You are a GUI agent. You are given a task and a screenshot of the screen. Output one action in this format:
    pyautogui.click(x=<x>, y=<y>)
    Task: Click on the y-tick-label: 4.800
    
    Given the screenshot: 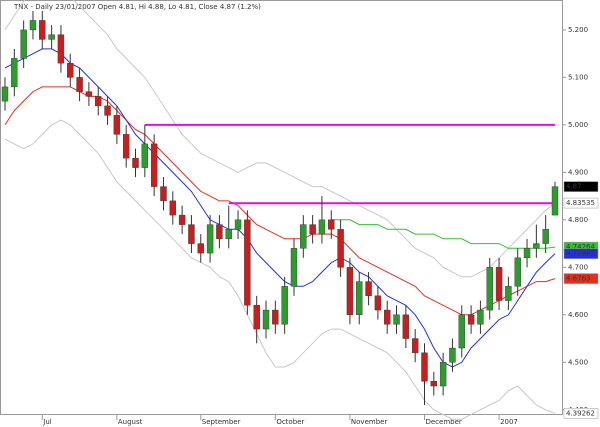 What is the action you would take?
    pyautogui.click(x=578, y=220)
    